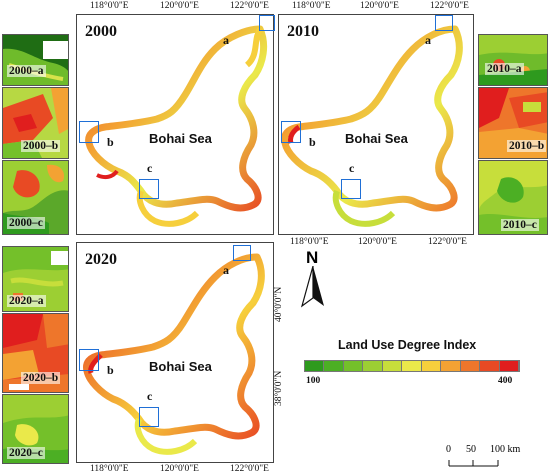 The image size is (550, 476). Describe the element at coordinates (473, 463) in the screenshot. I see `scale-bar-line` at that location.